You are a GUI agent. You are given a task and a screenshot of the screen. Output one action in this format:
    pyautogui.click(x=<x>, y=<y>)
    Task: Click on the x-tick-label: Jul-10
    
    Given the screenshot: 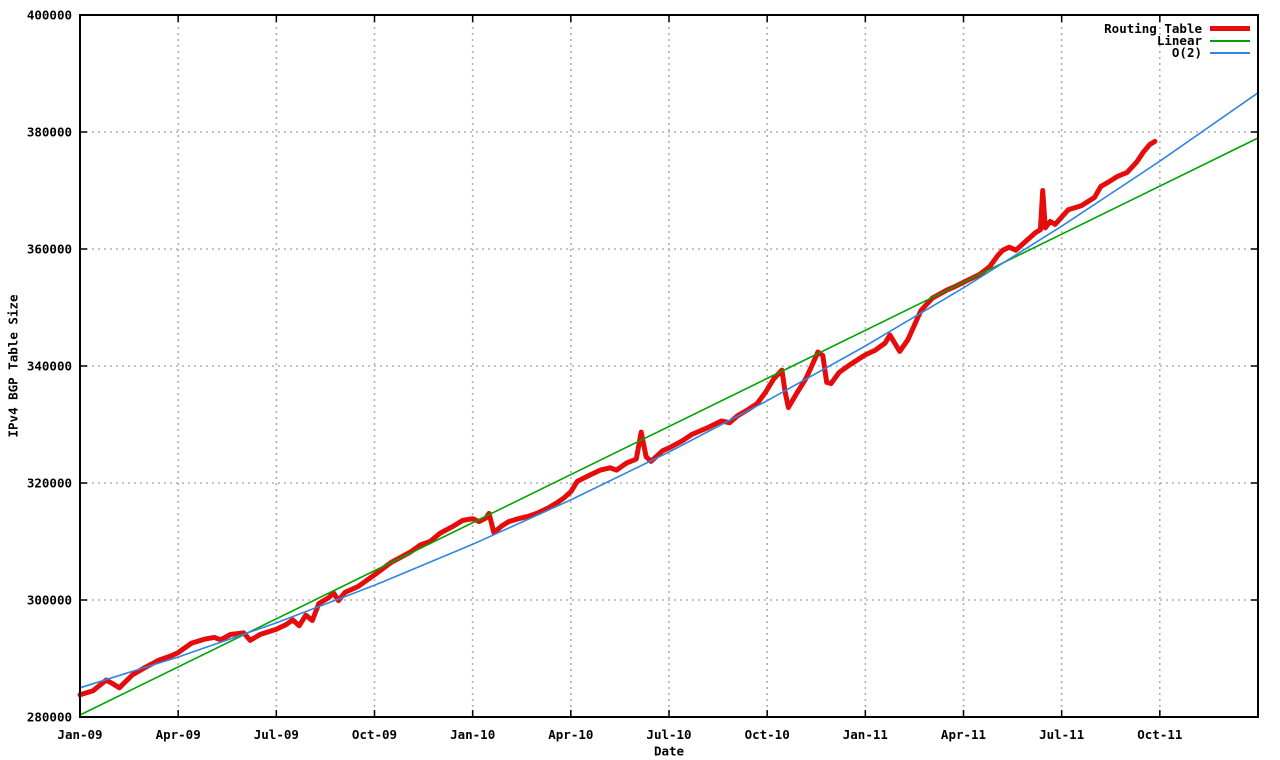 What is the action you would take?
    pyautogui.click(x=668, y=734)
    